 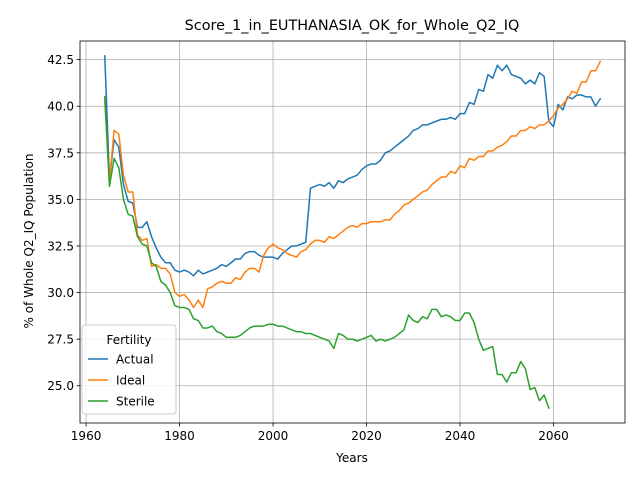 I want to click on legend-label: Actual, so click(x=135, y=360).